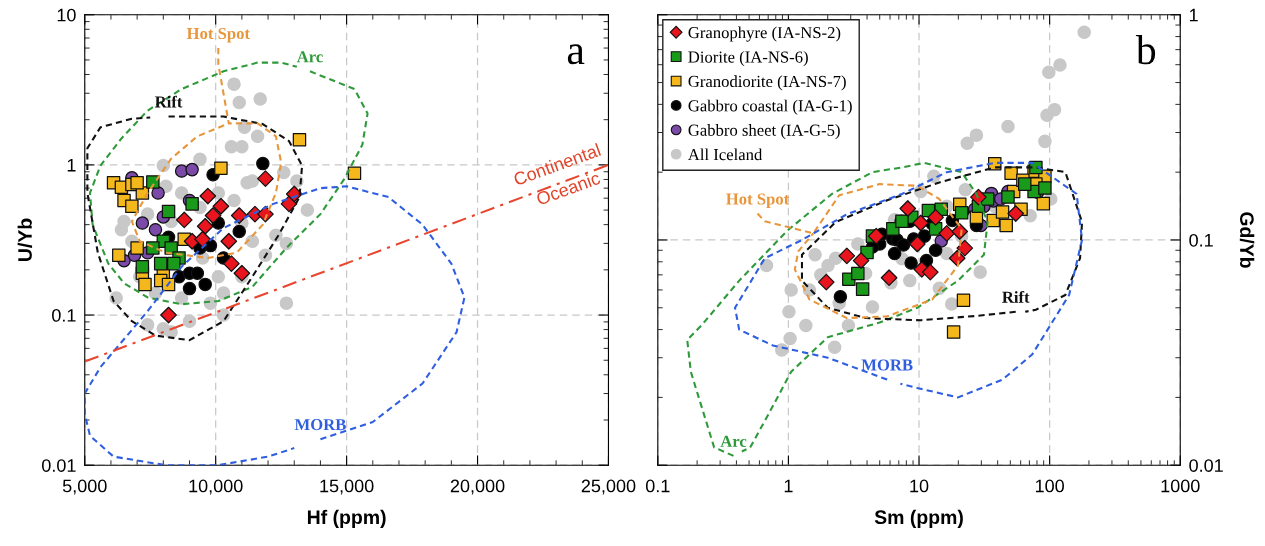 The width and height of the screenshot is (1265, 546). Describe the element at coordinates (1180, 486) in the screenshot. I see `x-tick-label: 1000` at that location.